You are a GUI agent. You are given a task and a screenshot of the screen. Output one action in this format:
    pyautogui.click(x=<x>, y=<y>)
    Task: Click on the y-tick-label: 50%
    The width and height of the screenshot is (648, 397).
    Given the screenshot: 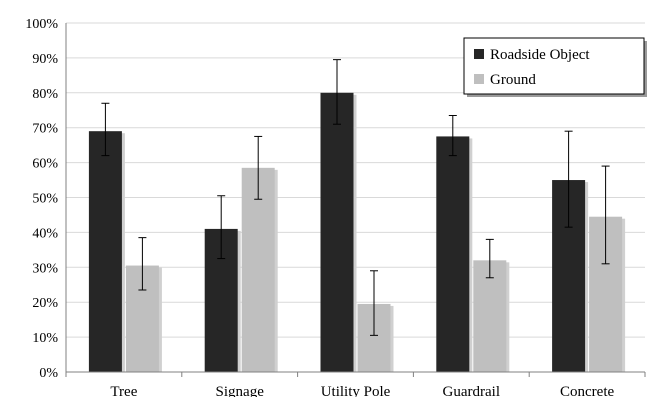 What is the action you would take?
    pyautogui.click(x=45, y=199)
    